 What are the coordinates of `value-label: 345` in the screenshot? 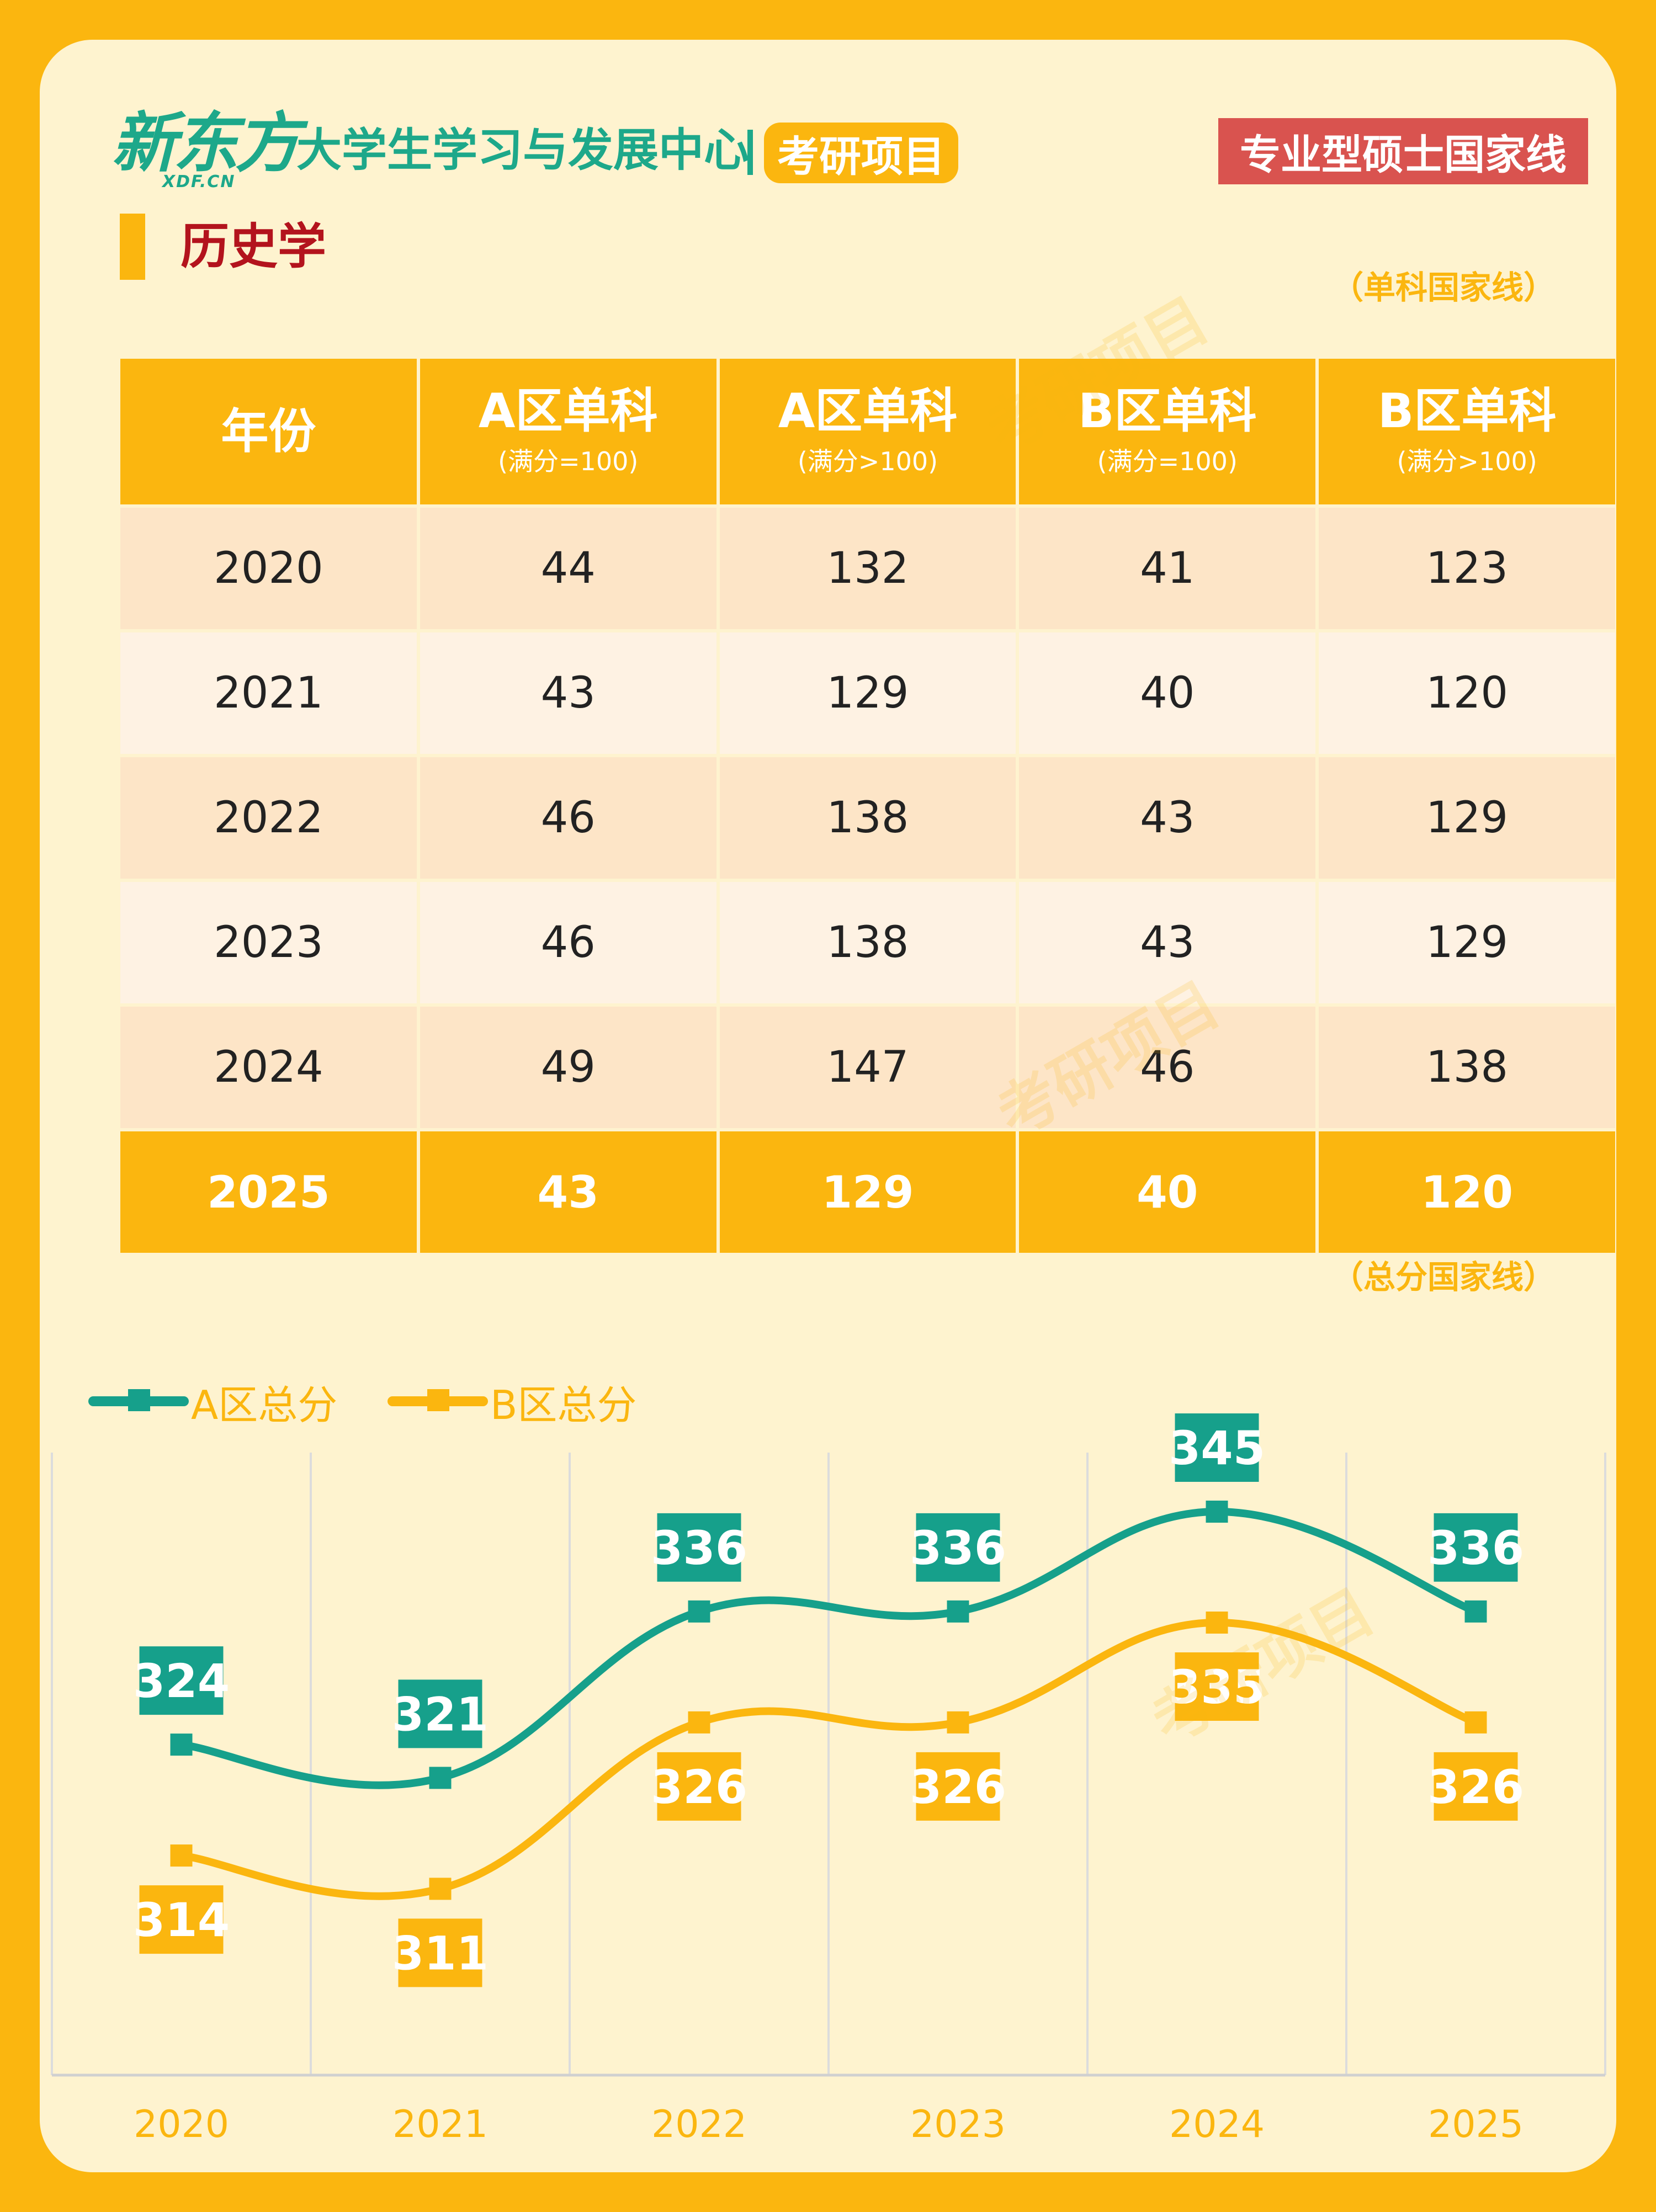 It's located at (1217, 1448).